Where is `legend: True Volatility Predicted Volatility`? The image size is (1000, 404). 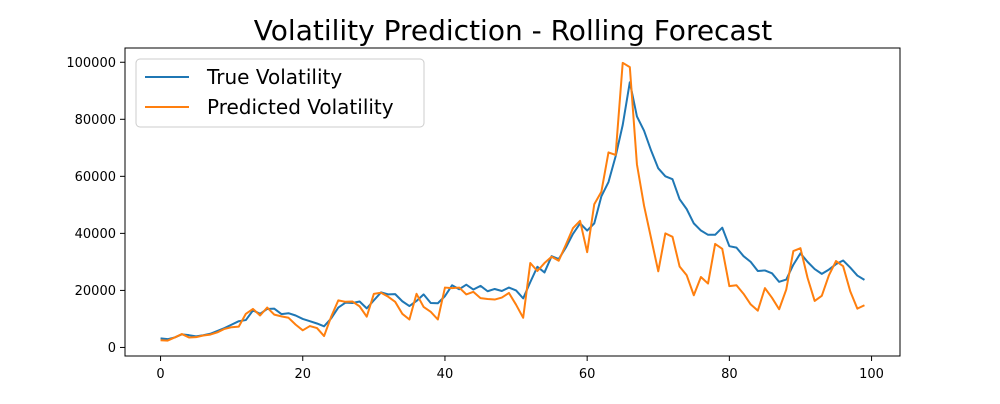
legend: True Volatility Predicted Volatility is located at coordinates (280, 93).